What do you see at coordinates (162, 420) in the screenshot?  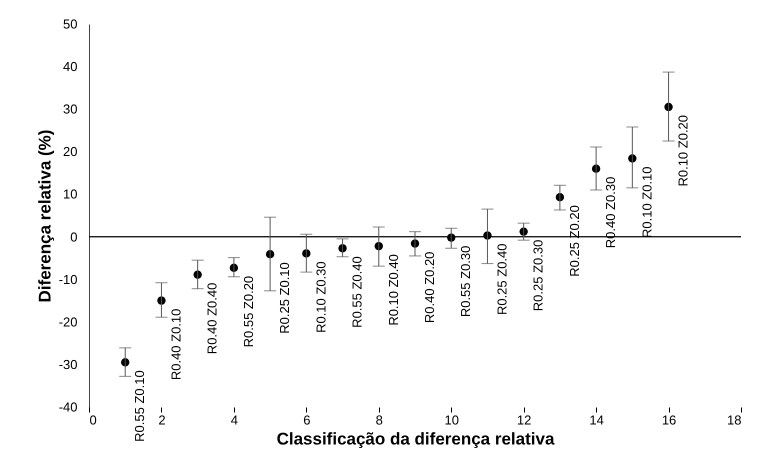 I see `x-tick-label: 2` at bounding box center [162, 420].